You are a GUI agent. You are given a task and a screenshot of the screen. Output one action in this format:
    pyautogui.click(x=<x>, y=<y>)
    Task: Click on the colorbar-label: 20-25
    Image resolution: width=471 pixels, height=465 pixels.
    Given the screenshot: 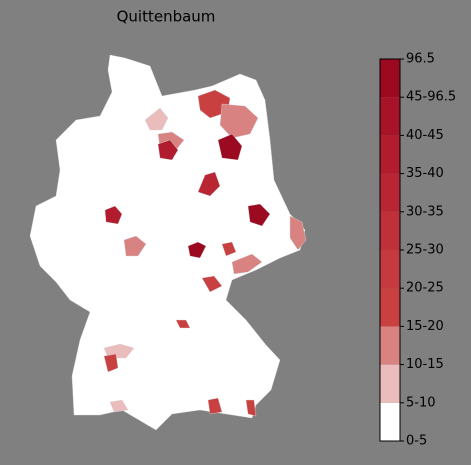 What is the action you would take?
    pyautogui.click(x=425, y=288)
    